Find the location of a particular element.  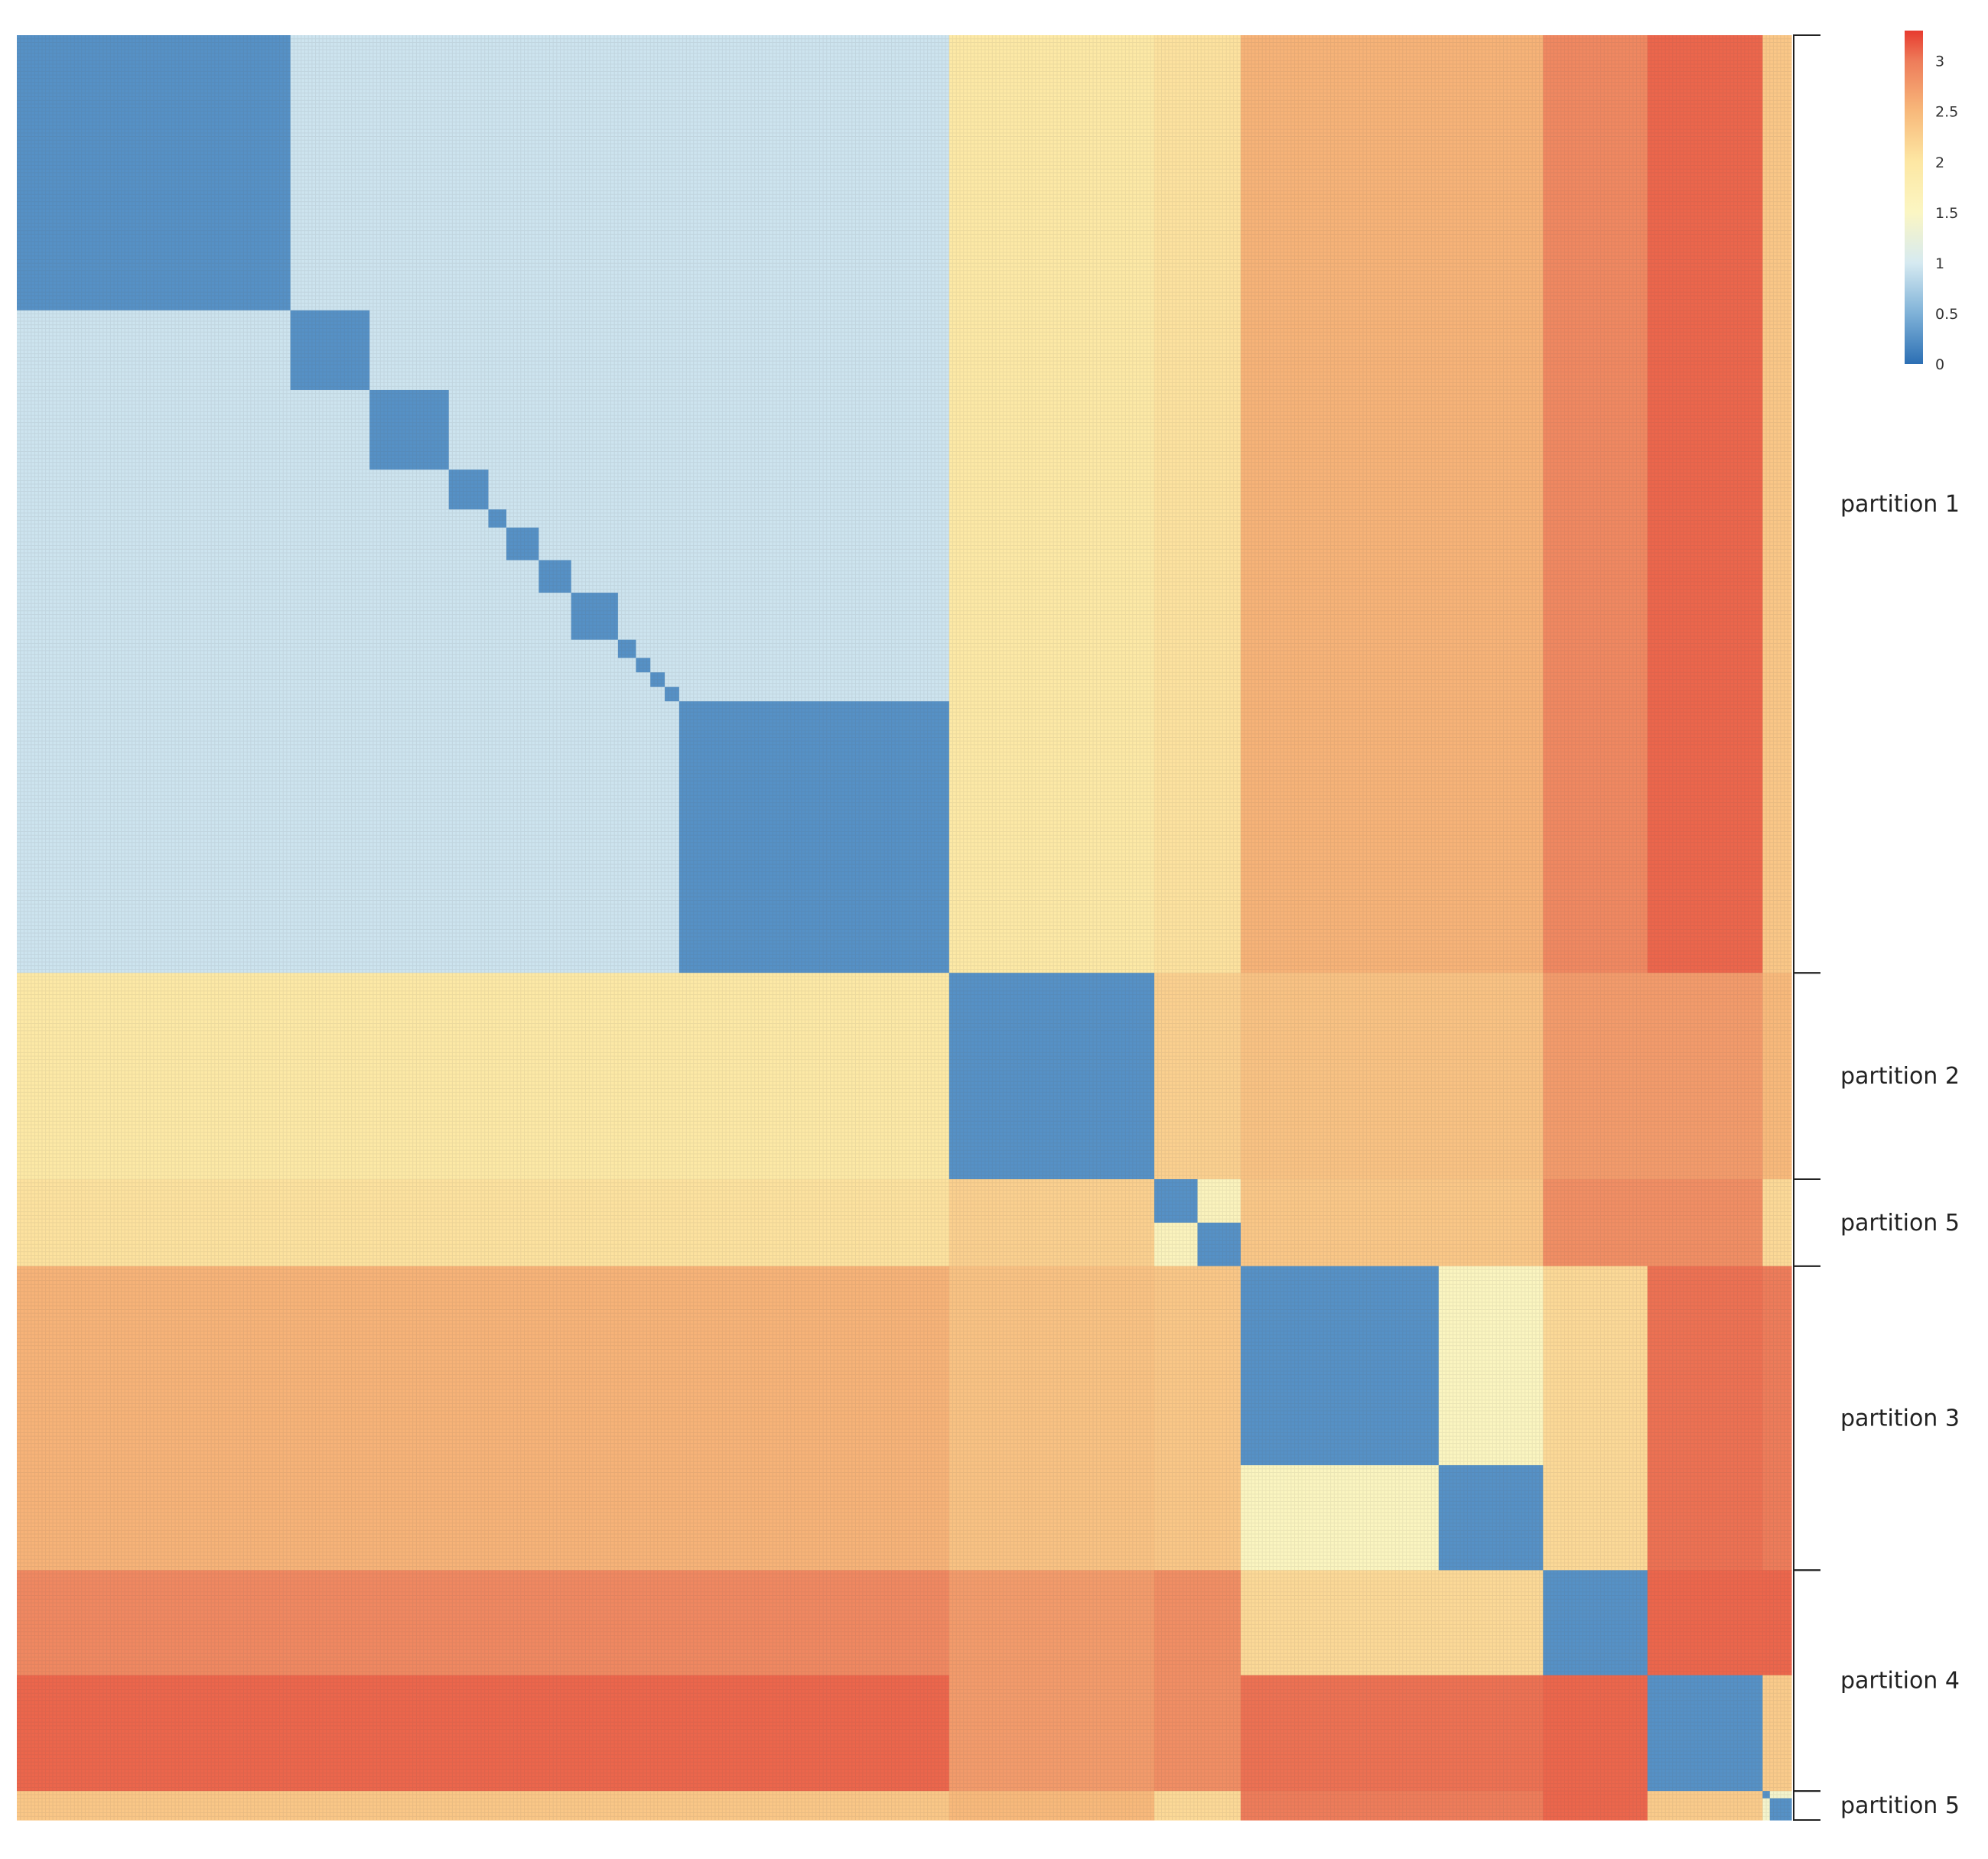

heatmap-block-F-Q is located at coordinates (1340, 544).